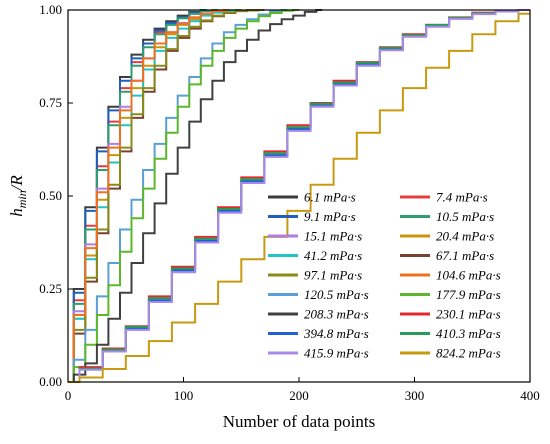  I want to click on legend-label-14: 394.8 mPa·s, so click(336, 333).